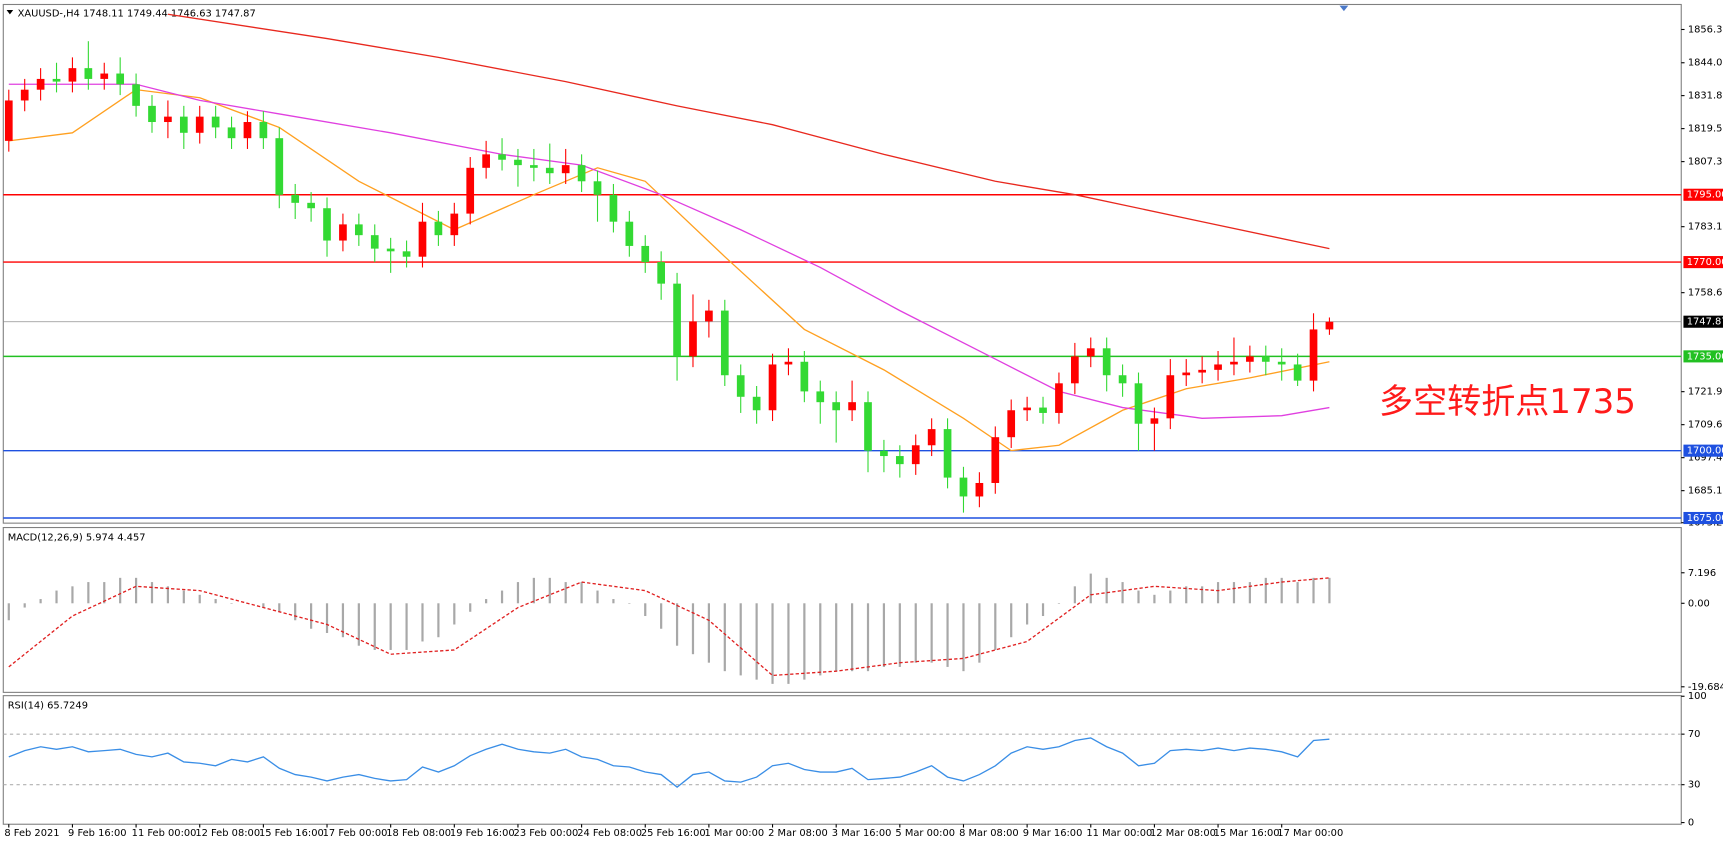 The width and height of the screenshot is (1723, 843). What do you see at coordinates (1247, 833) in the screenshot?
I see `x-tick-label: 15 Mar 16:00` at bounding box center [1247, 833].